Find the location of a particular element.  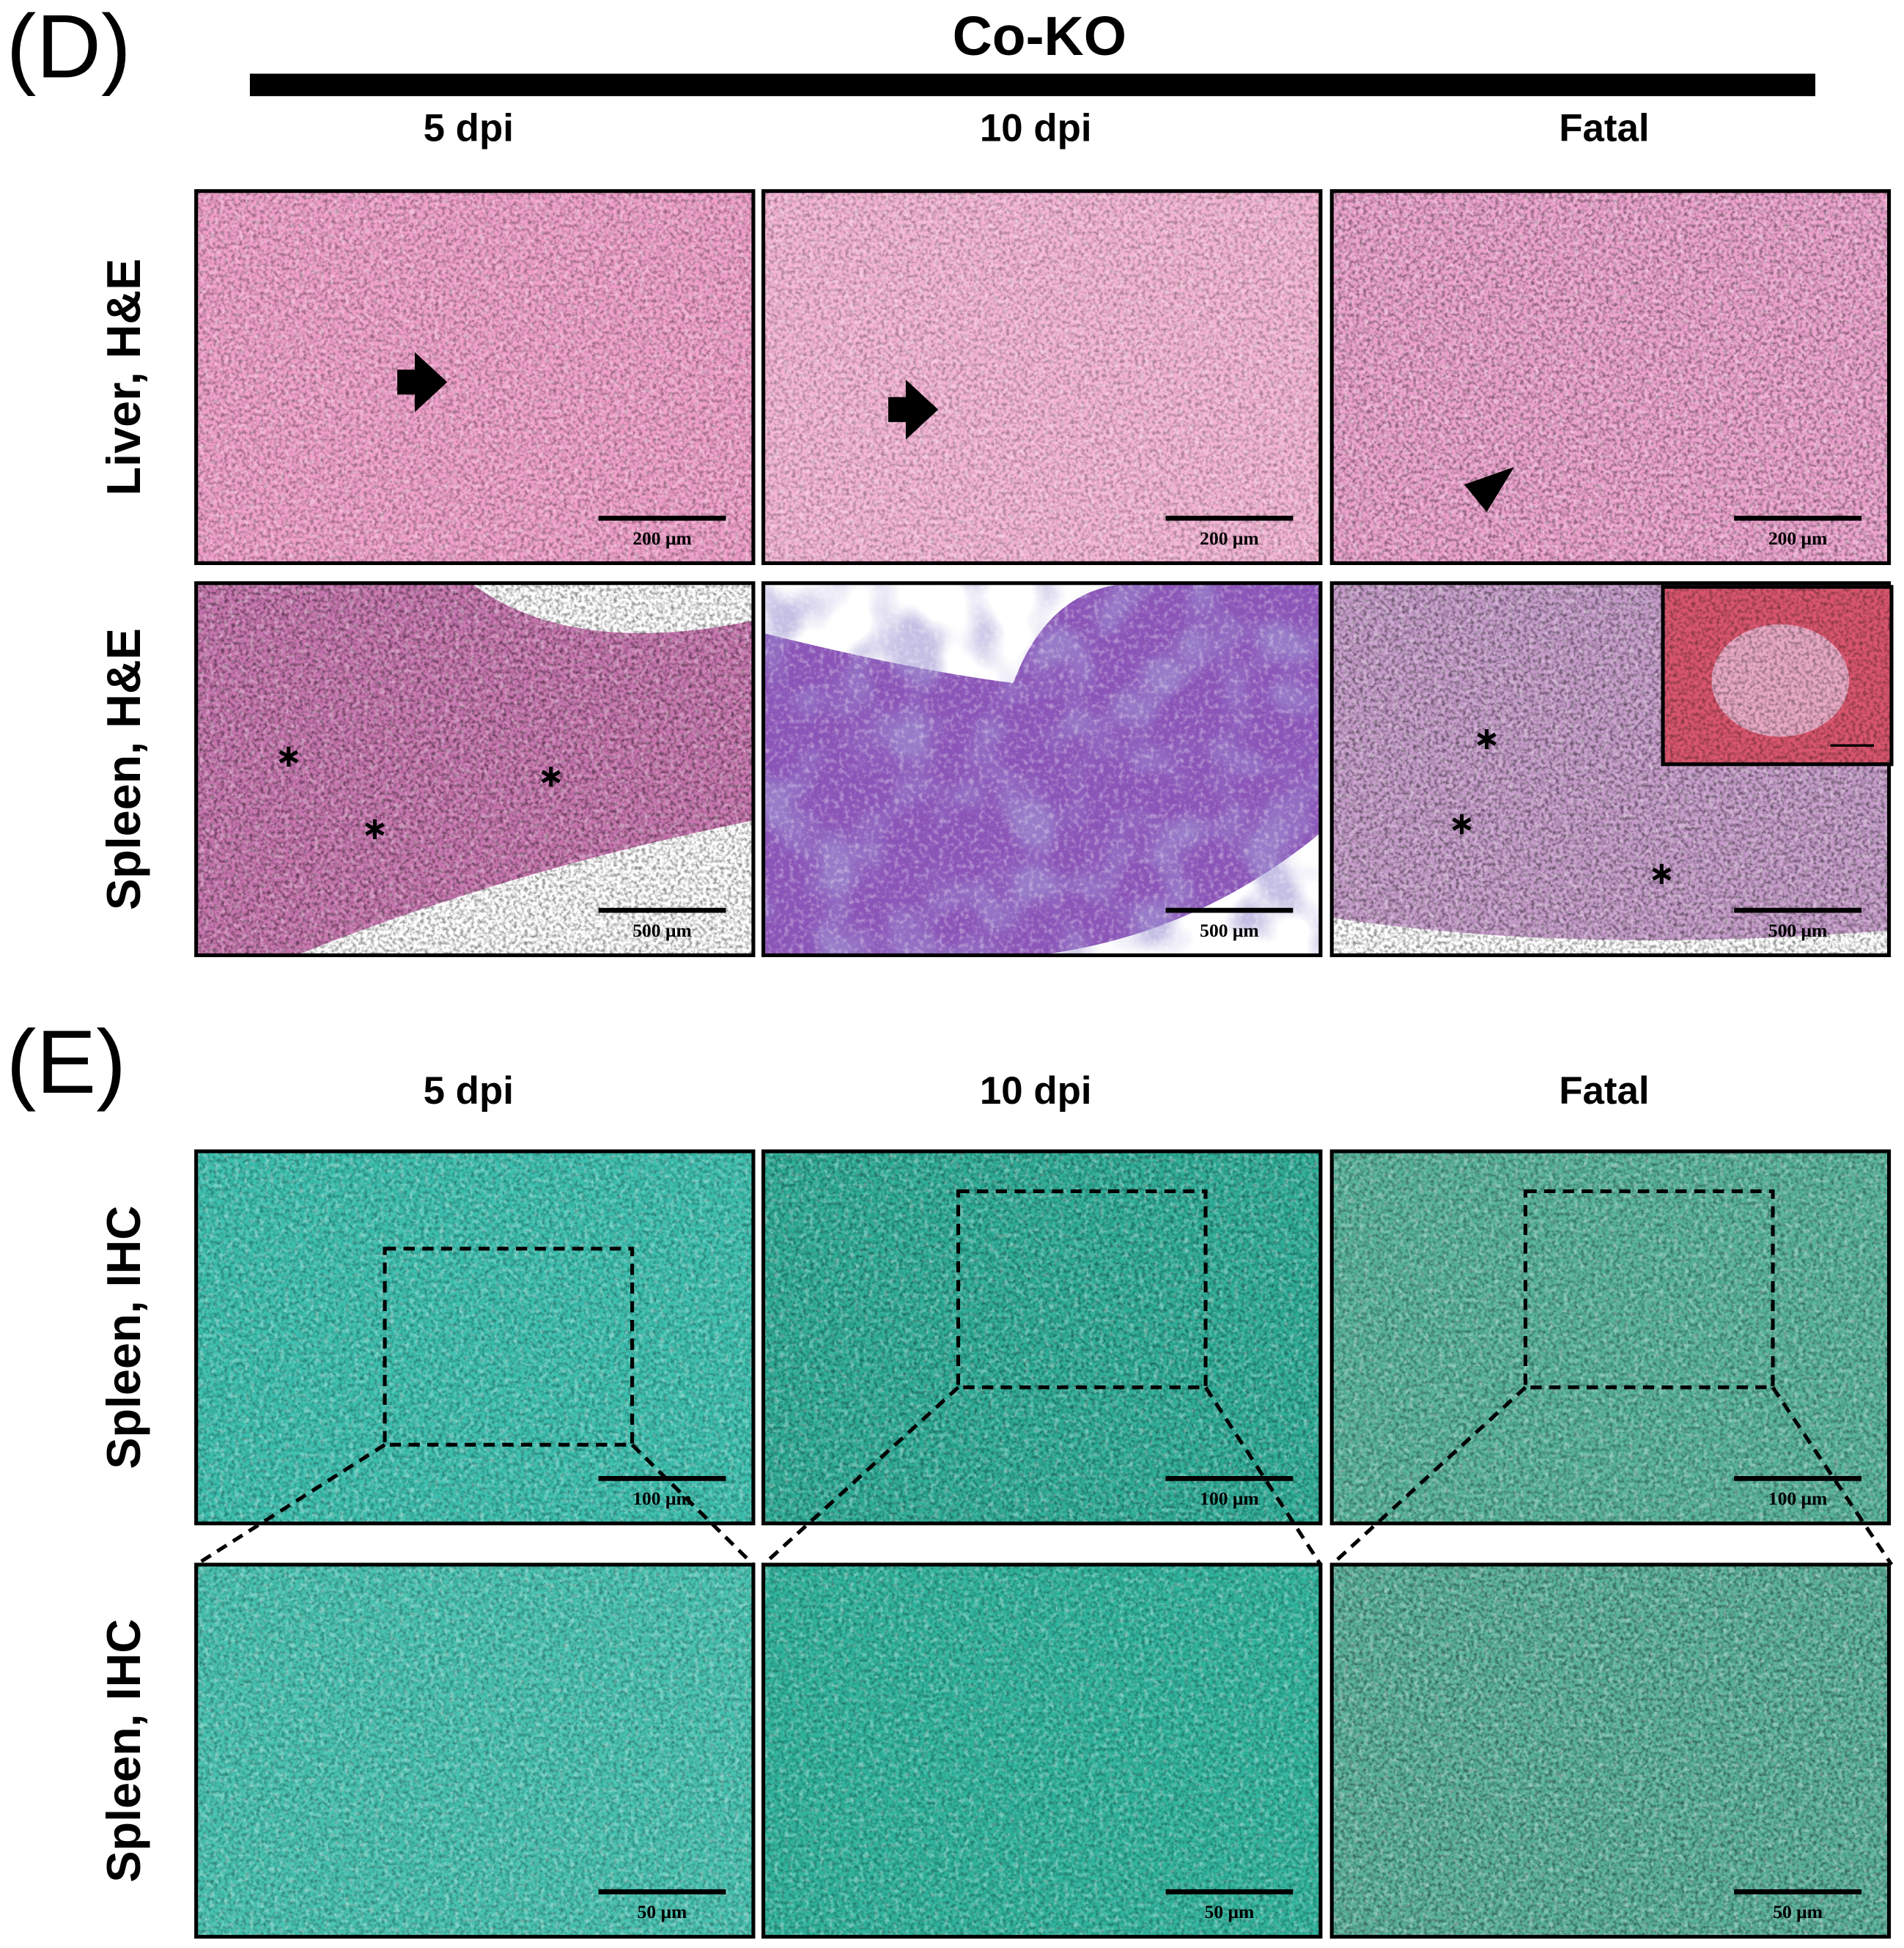

row-label: Liver, H&E is located at coordinates (123, 378).